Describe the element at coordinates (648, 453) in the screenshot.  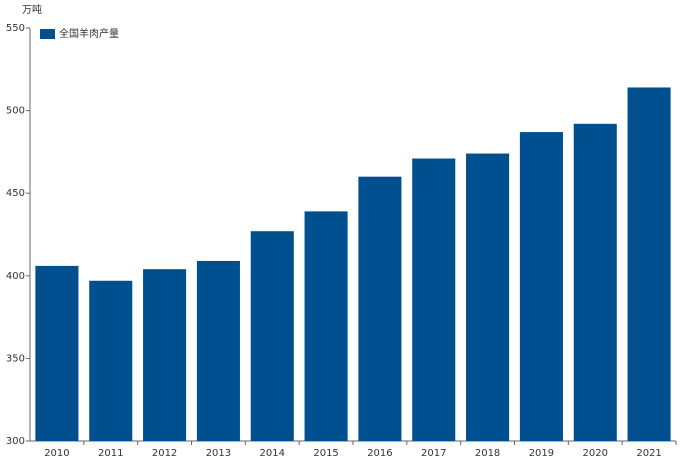
I see `x-tick-label: 2021` at that location.